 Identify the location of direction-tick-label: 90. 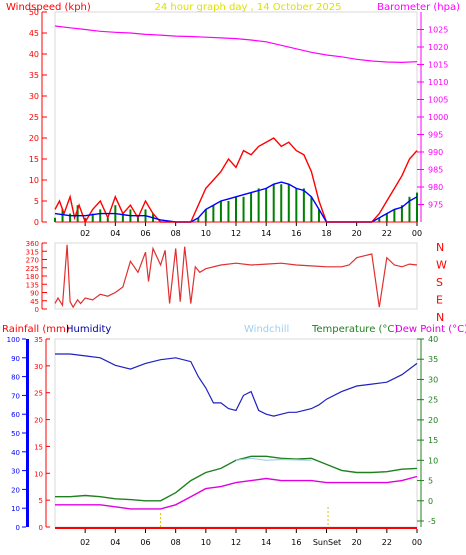
(34, 294).